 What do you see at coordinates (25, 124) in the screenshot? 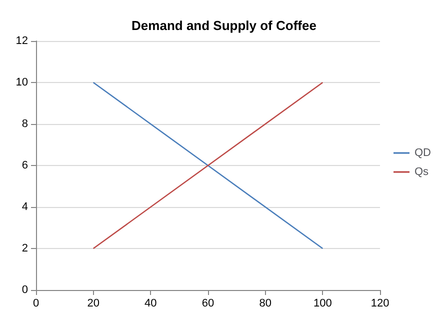
I see `y-tick-label: 8` at bounding box center [25, 124].